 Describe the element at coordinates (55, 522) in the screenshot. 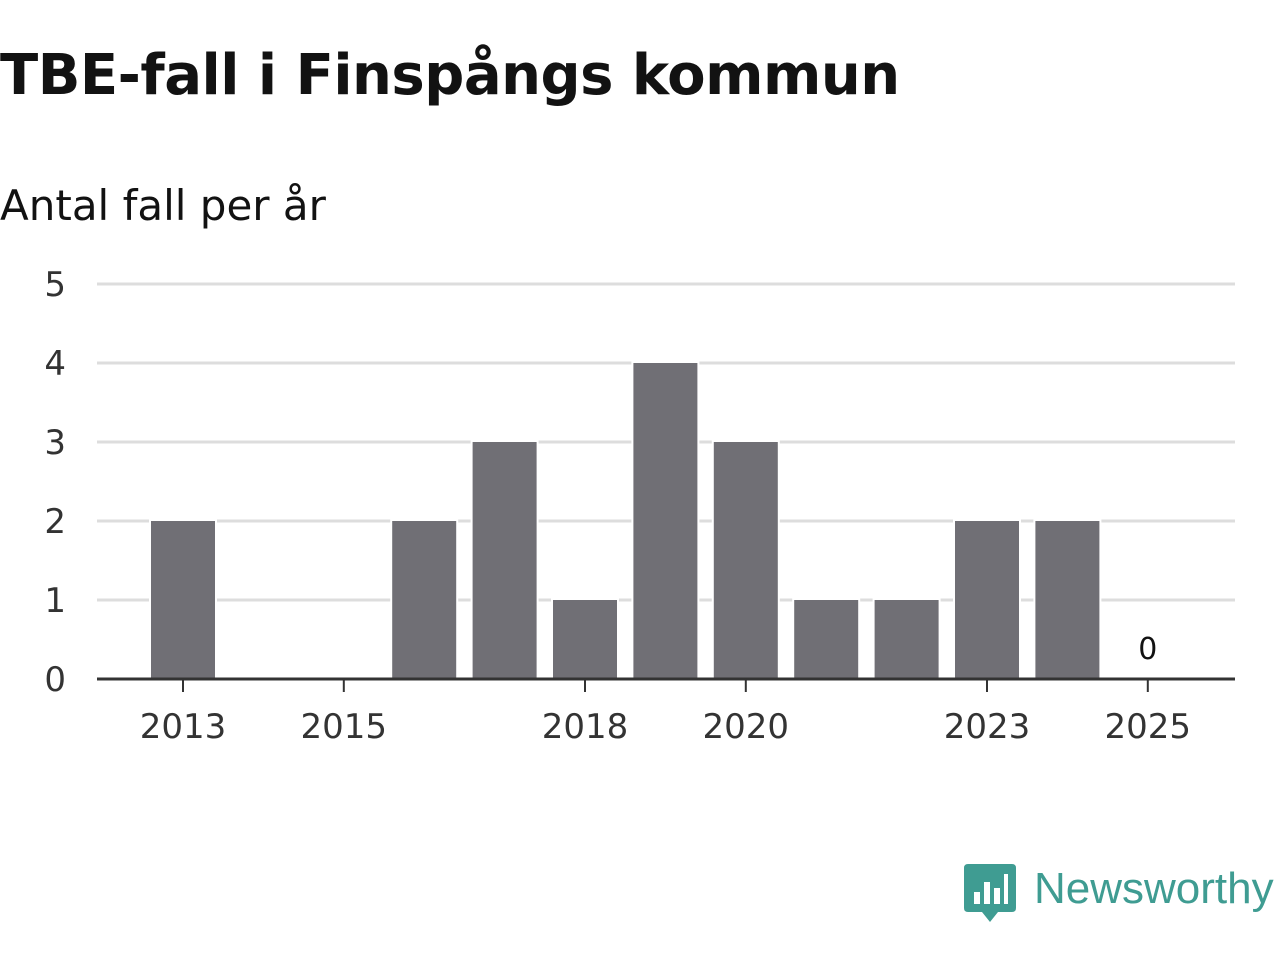

I see `y-tick-label-2: 2` at that location.